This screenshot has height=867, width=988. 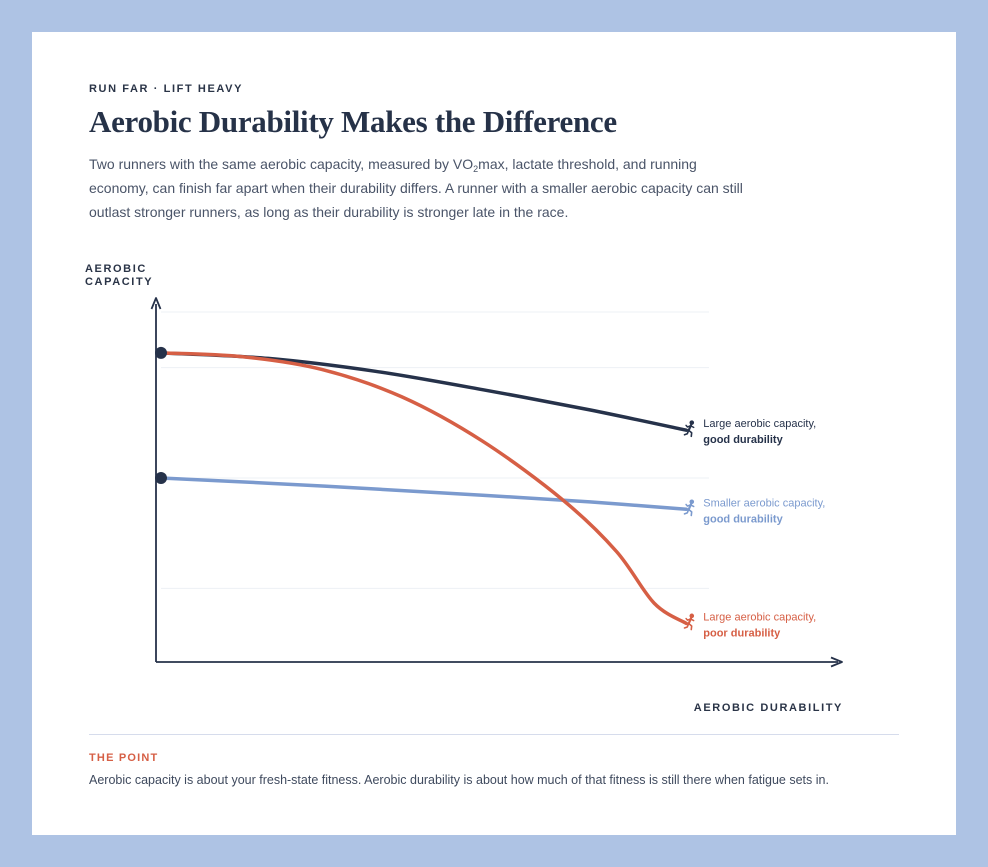 What do you see at coordinates (161, 352) in the screenshot?
I see `start-marker-large-good` at bounding box center [161, 352].